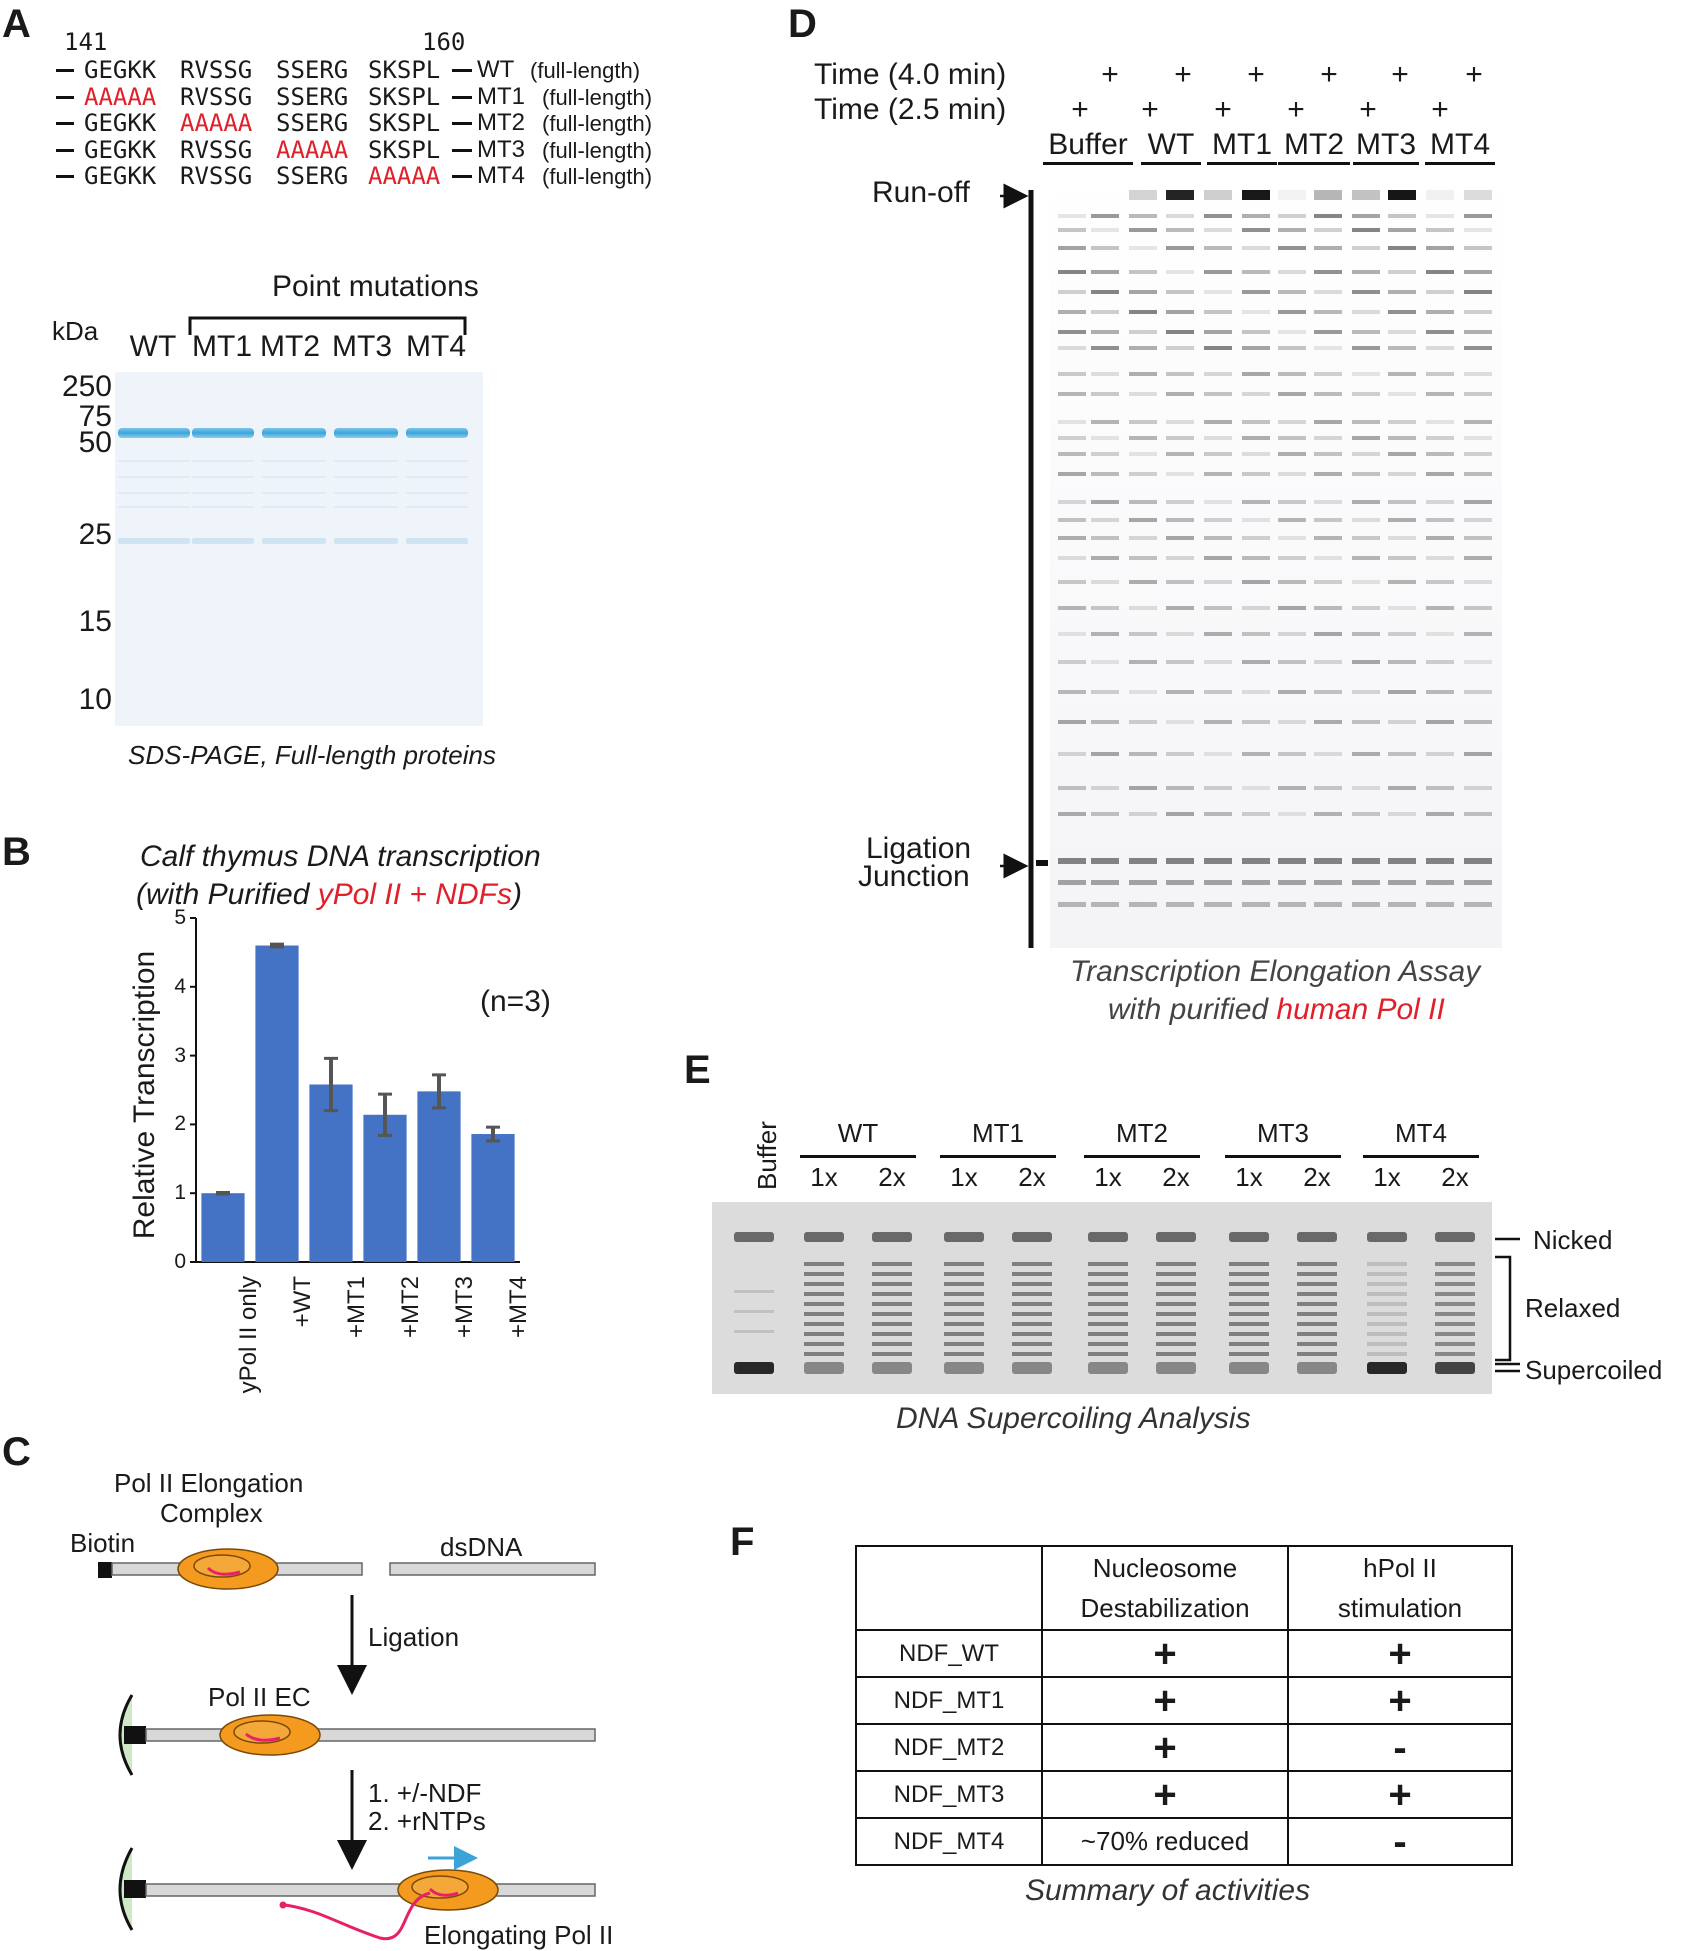  I want to click on y-tick-label: 3, so click(180, 1055).